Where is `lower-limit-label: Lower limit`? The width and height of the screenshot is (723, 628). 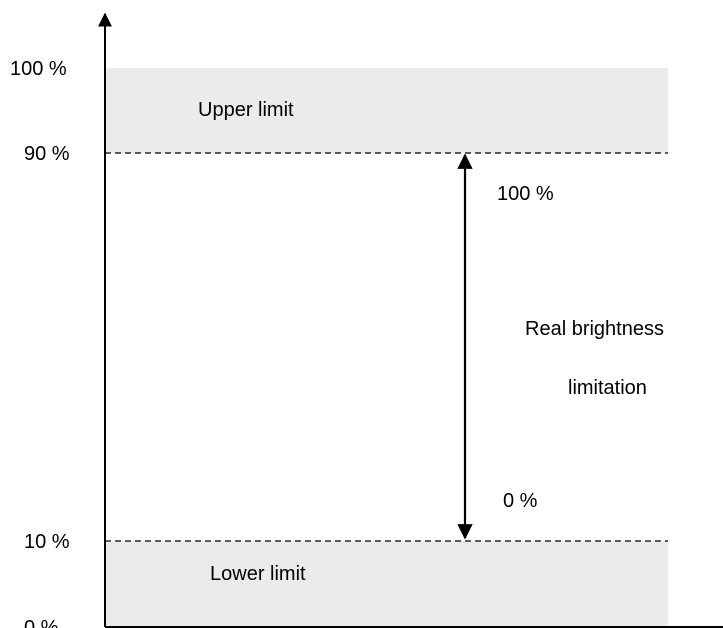
lower-limit-label: Lower limit is located at coordinates (258, 574).